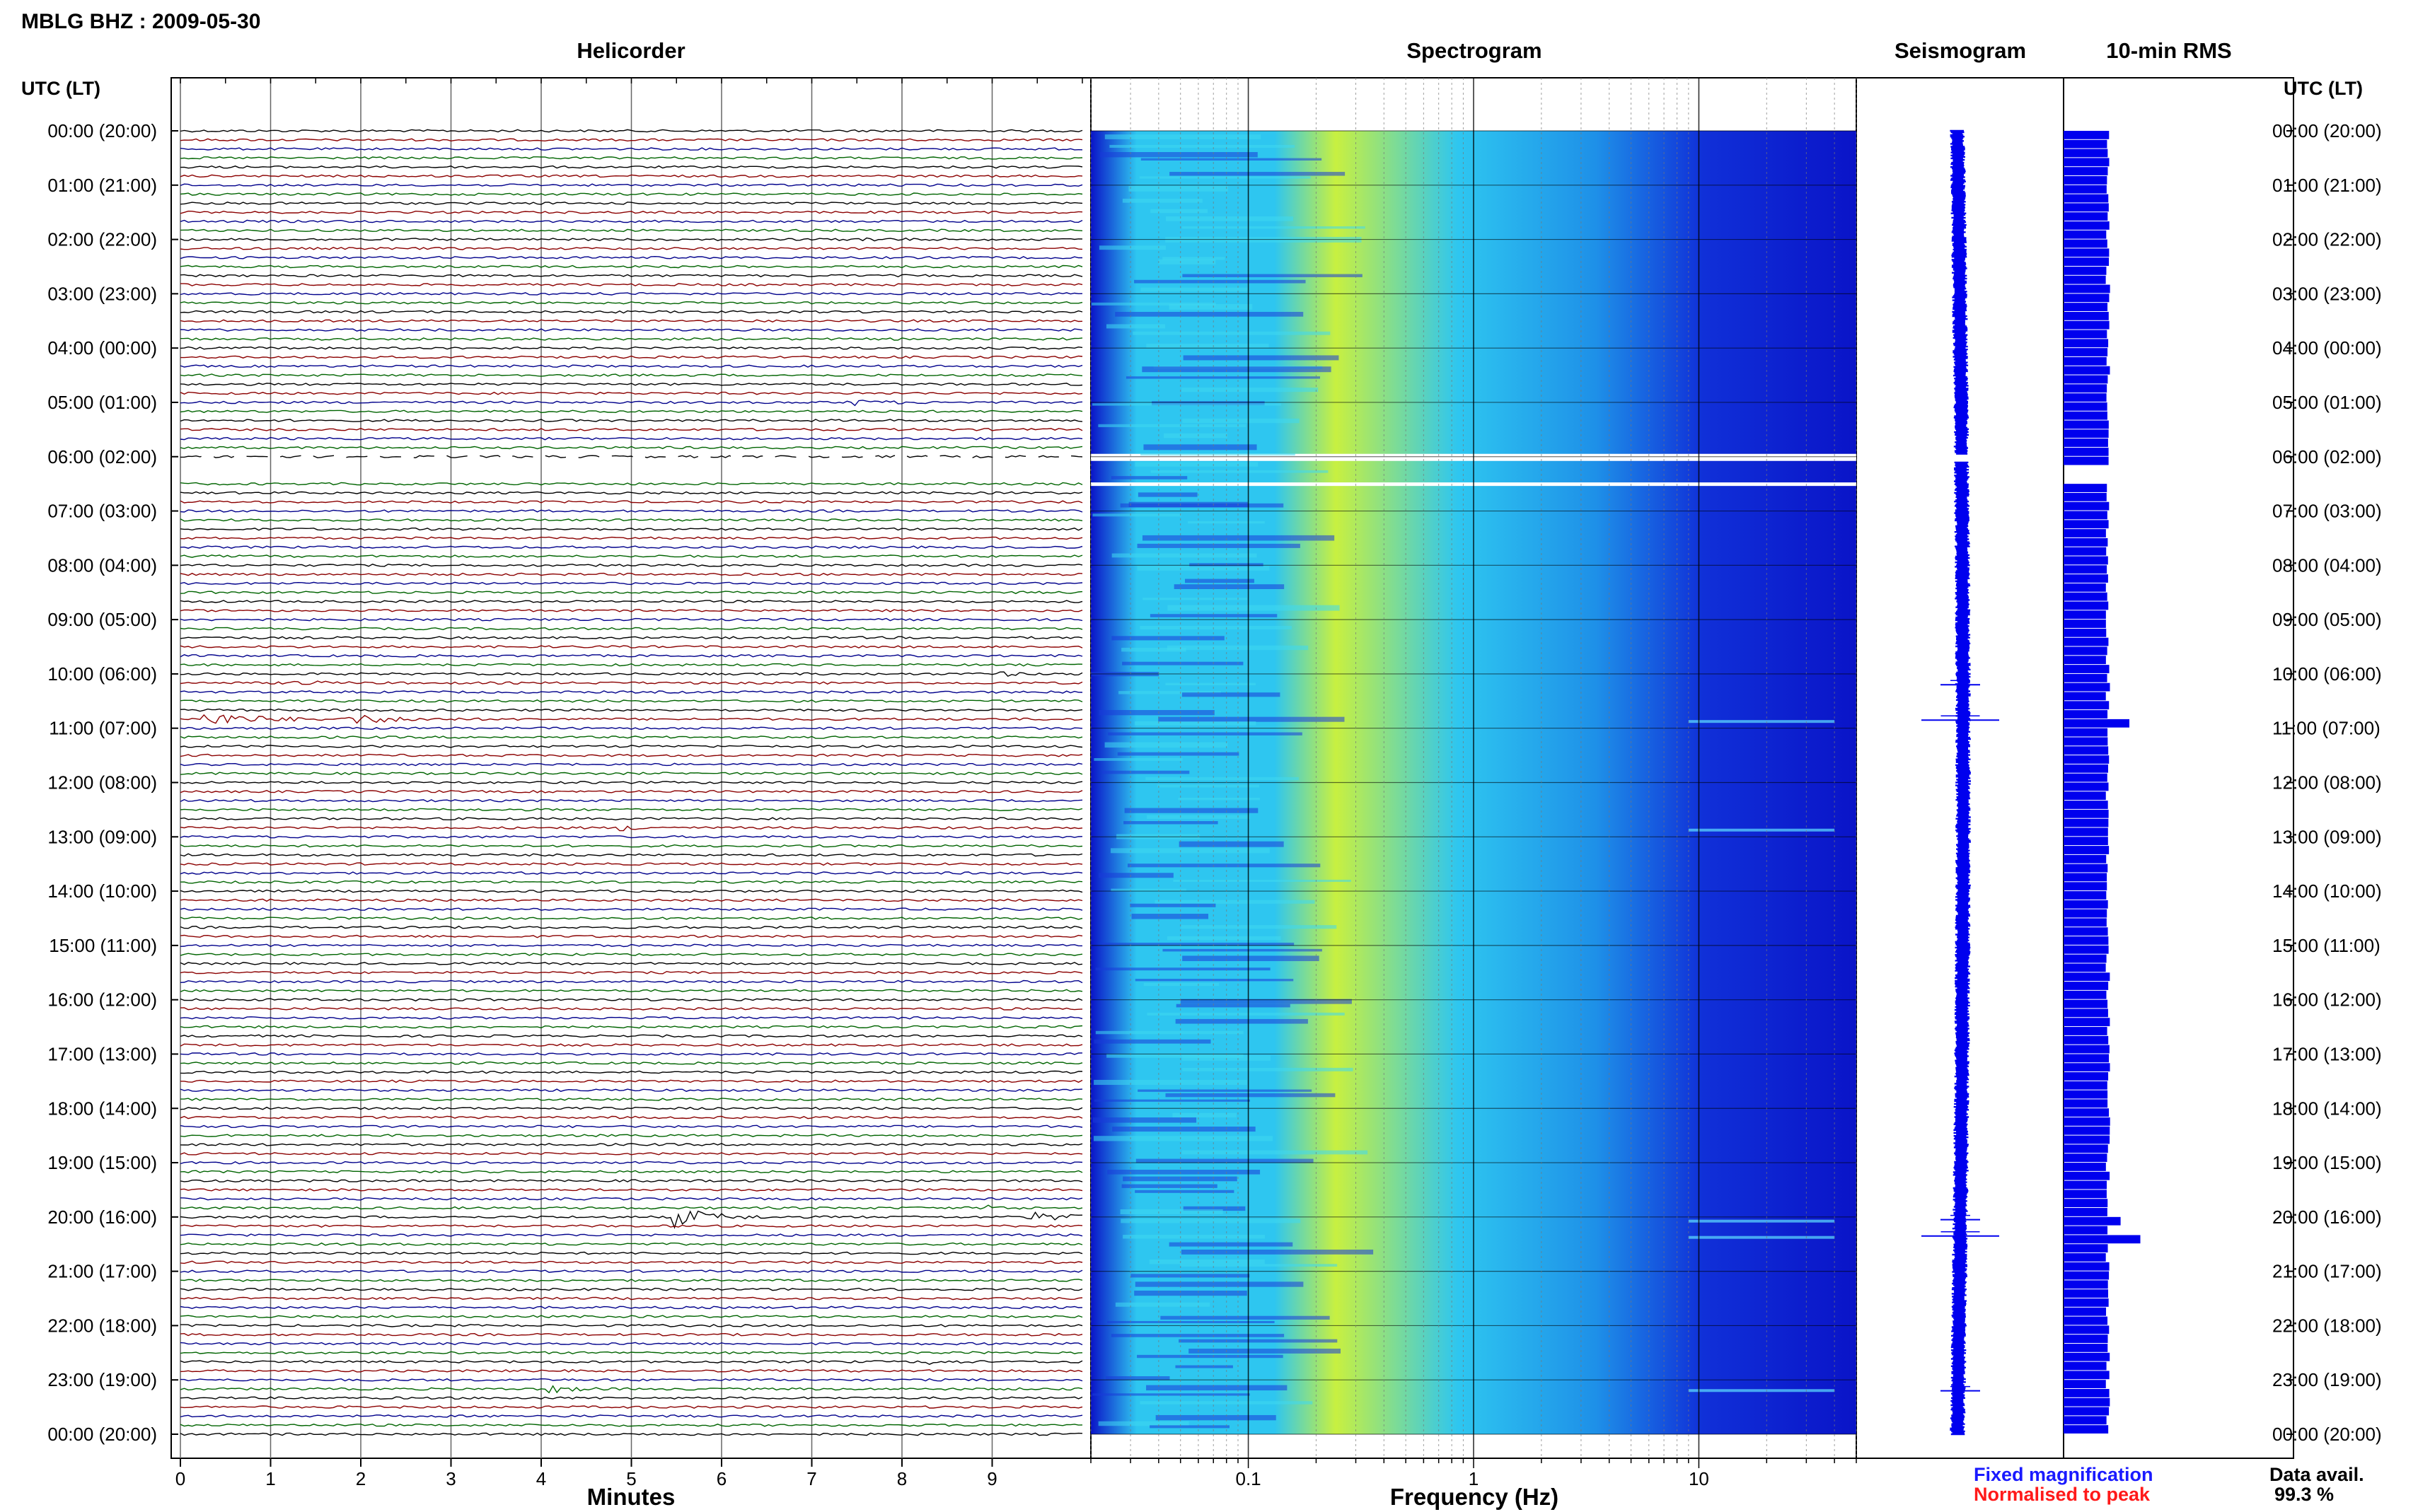 The width and height of the screenshot is (2418, 1512). Describe the element at coordinates (102, 1000) in the screenshot. I see `time-label-left: 16:00 (12:00)` at that location.